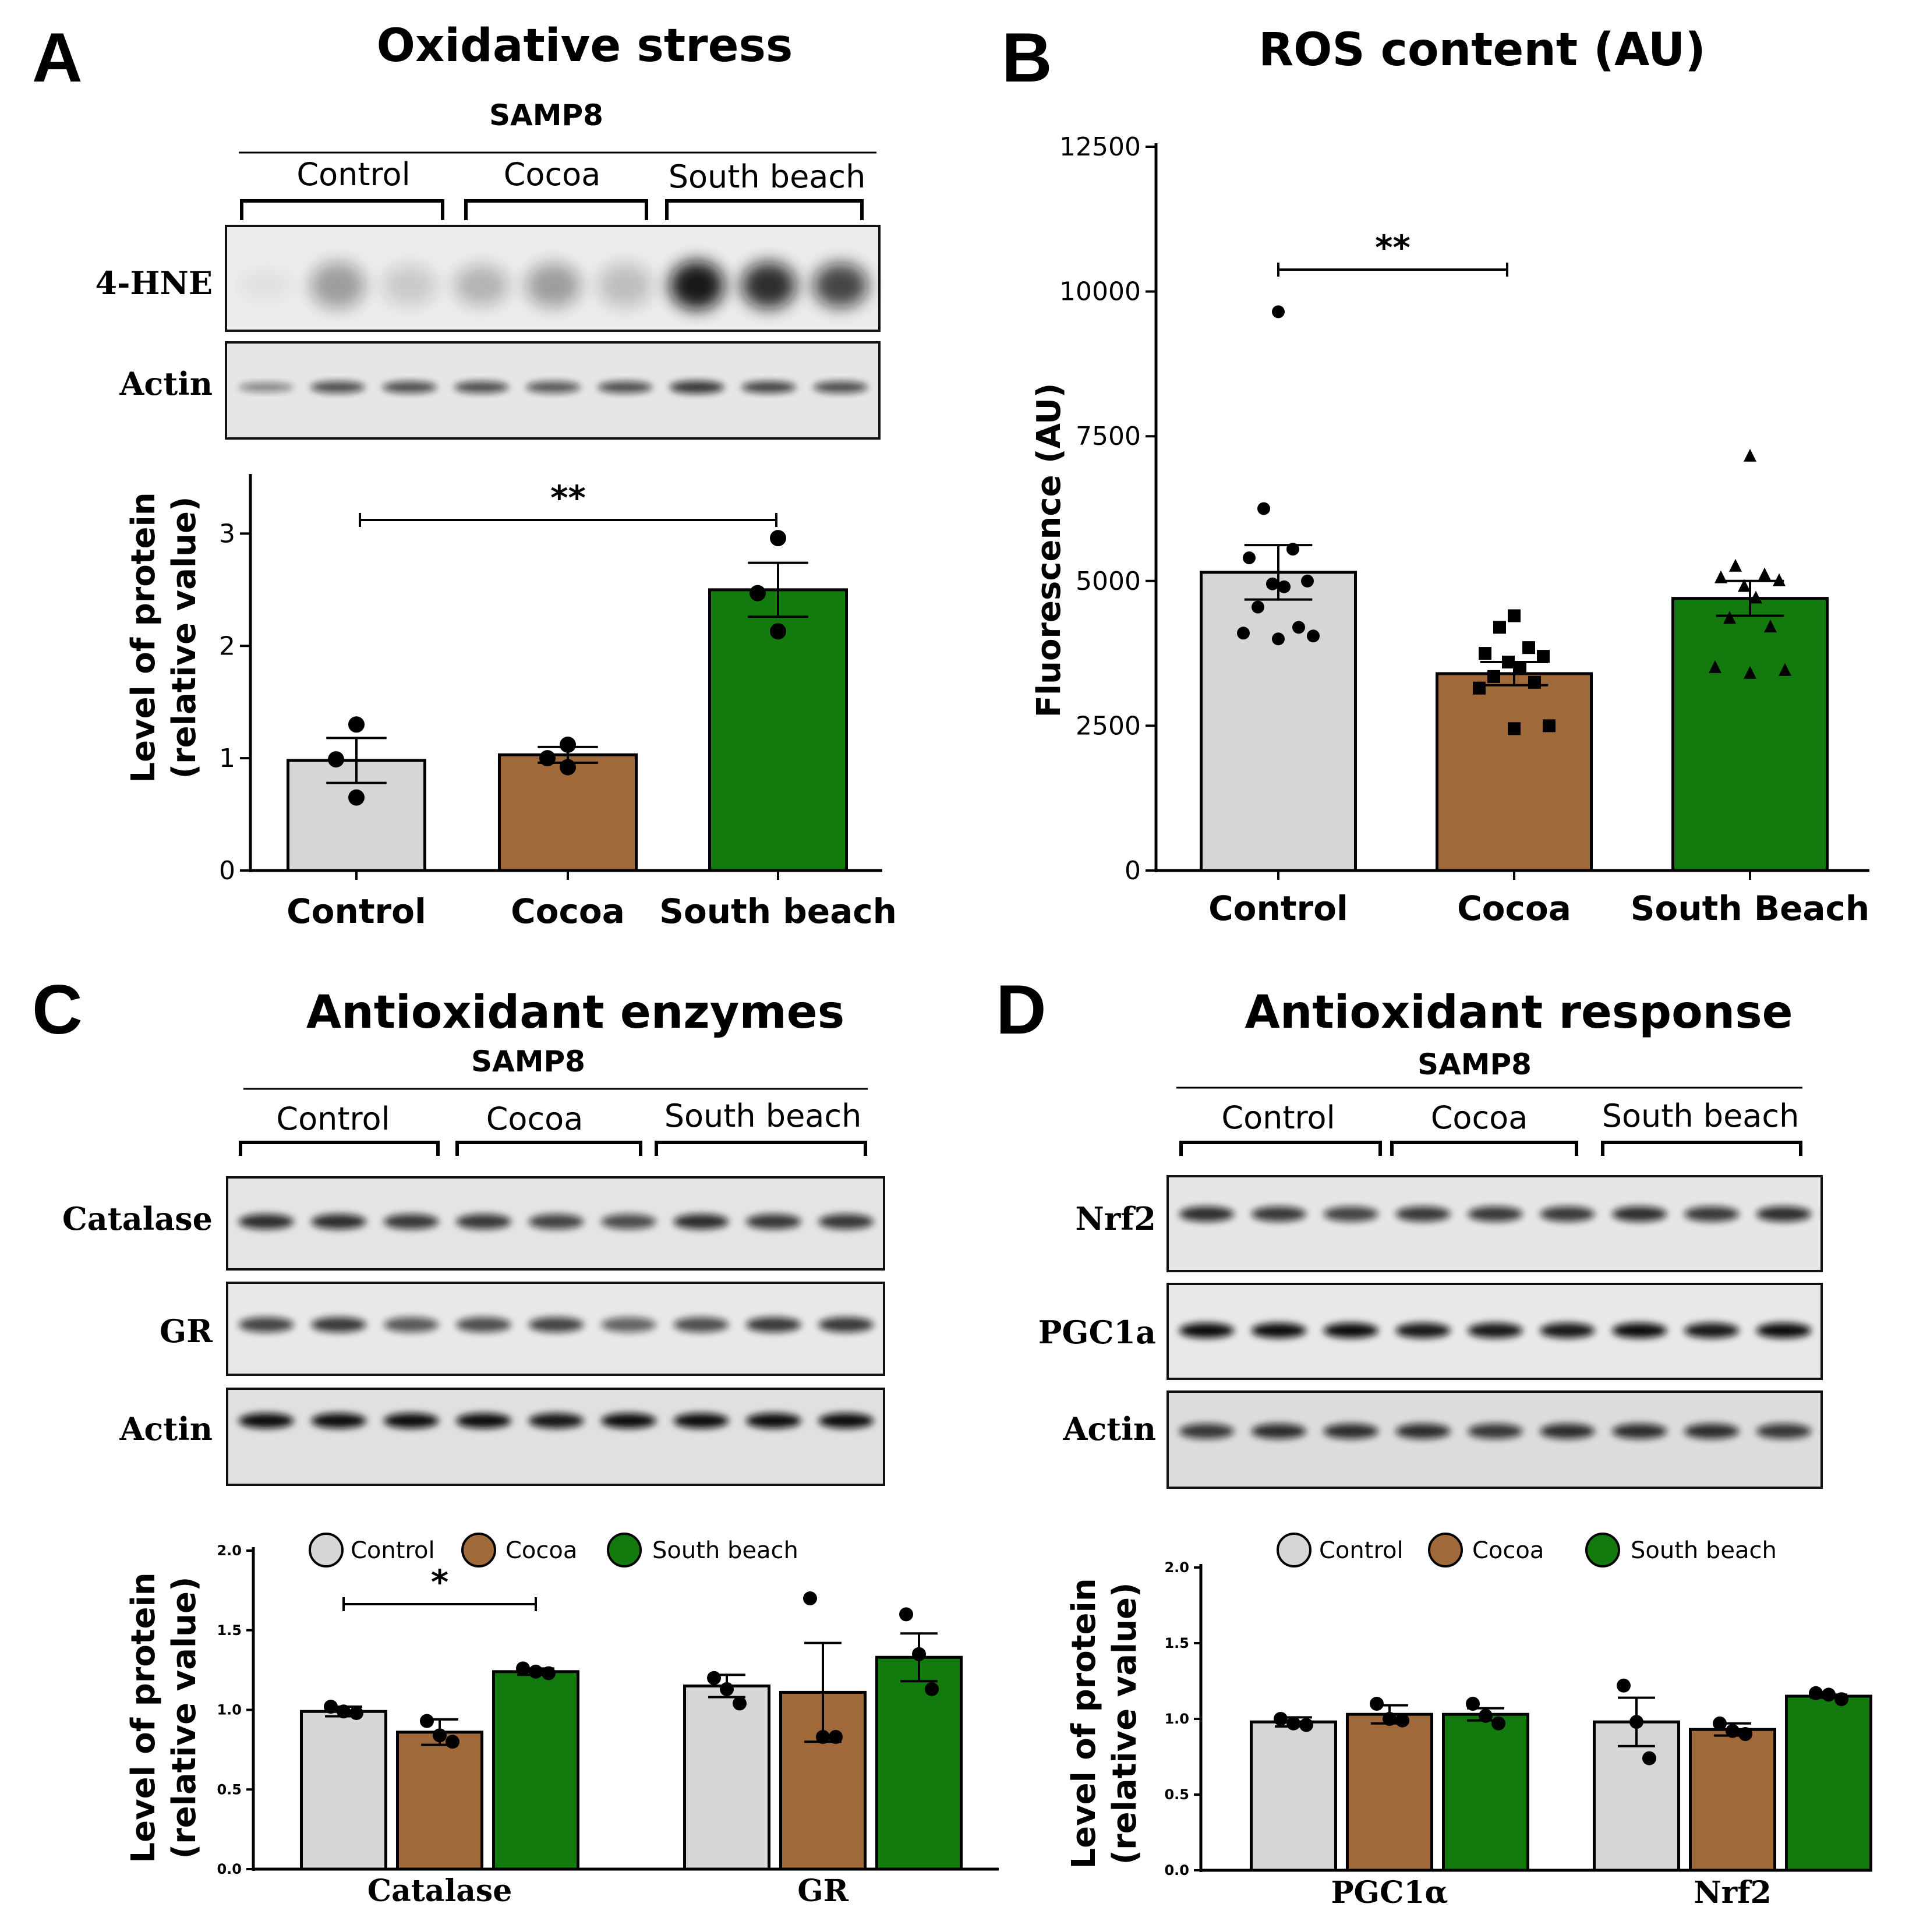 The image size is (1916, 1932). Describe the element at coordinates (1362, 1550) in the screenshot. I see `panel-d-legend-control: Control` at that location.